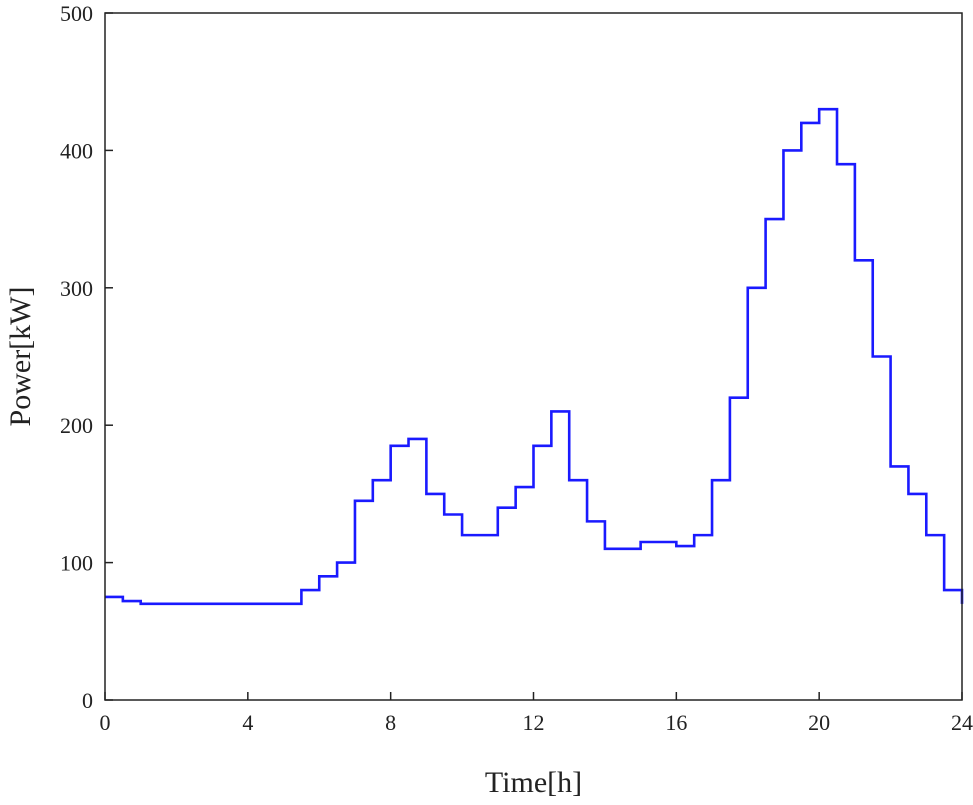  I want to click on y-tick-label: 500, so click(76, 13).